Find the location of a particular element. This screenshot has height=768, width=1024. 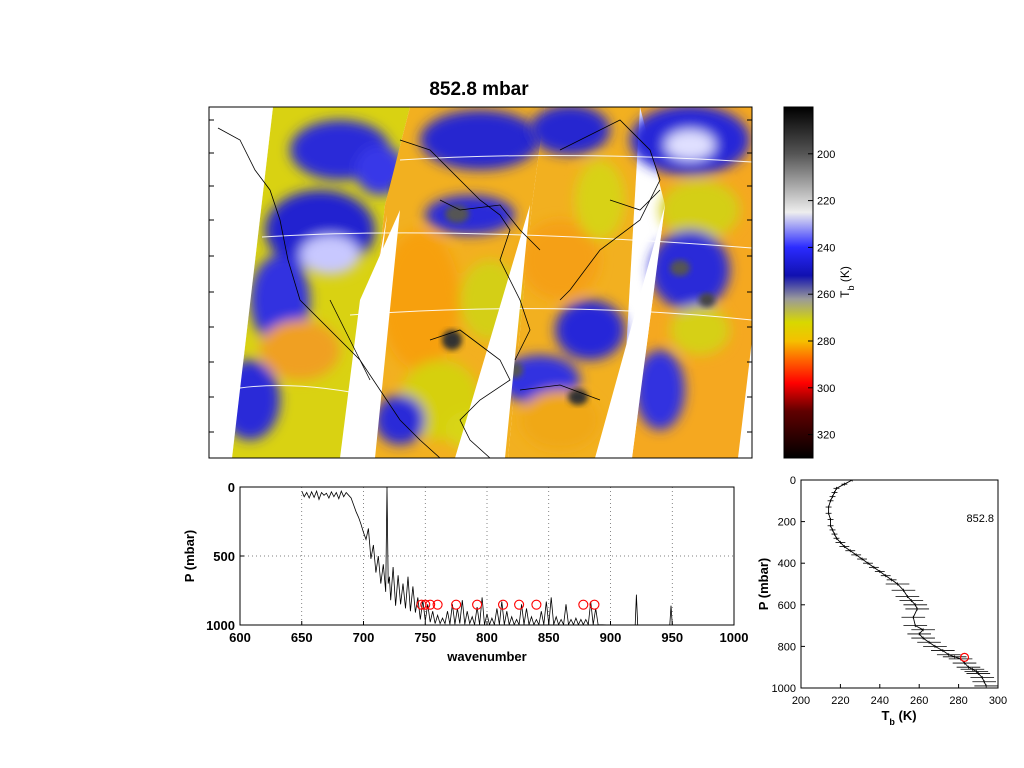

colorbar: 200 220 240 260 280 300 320 Tb (K) is located at coordinates (819, 282).